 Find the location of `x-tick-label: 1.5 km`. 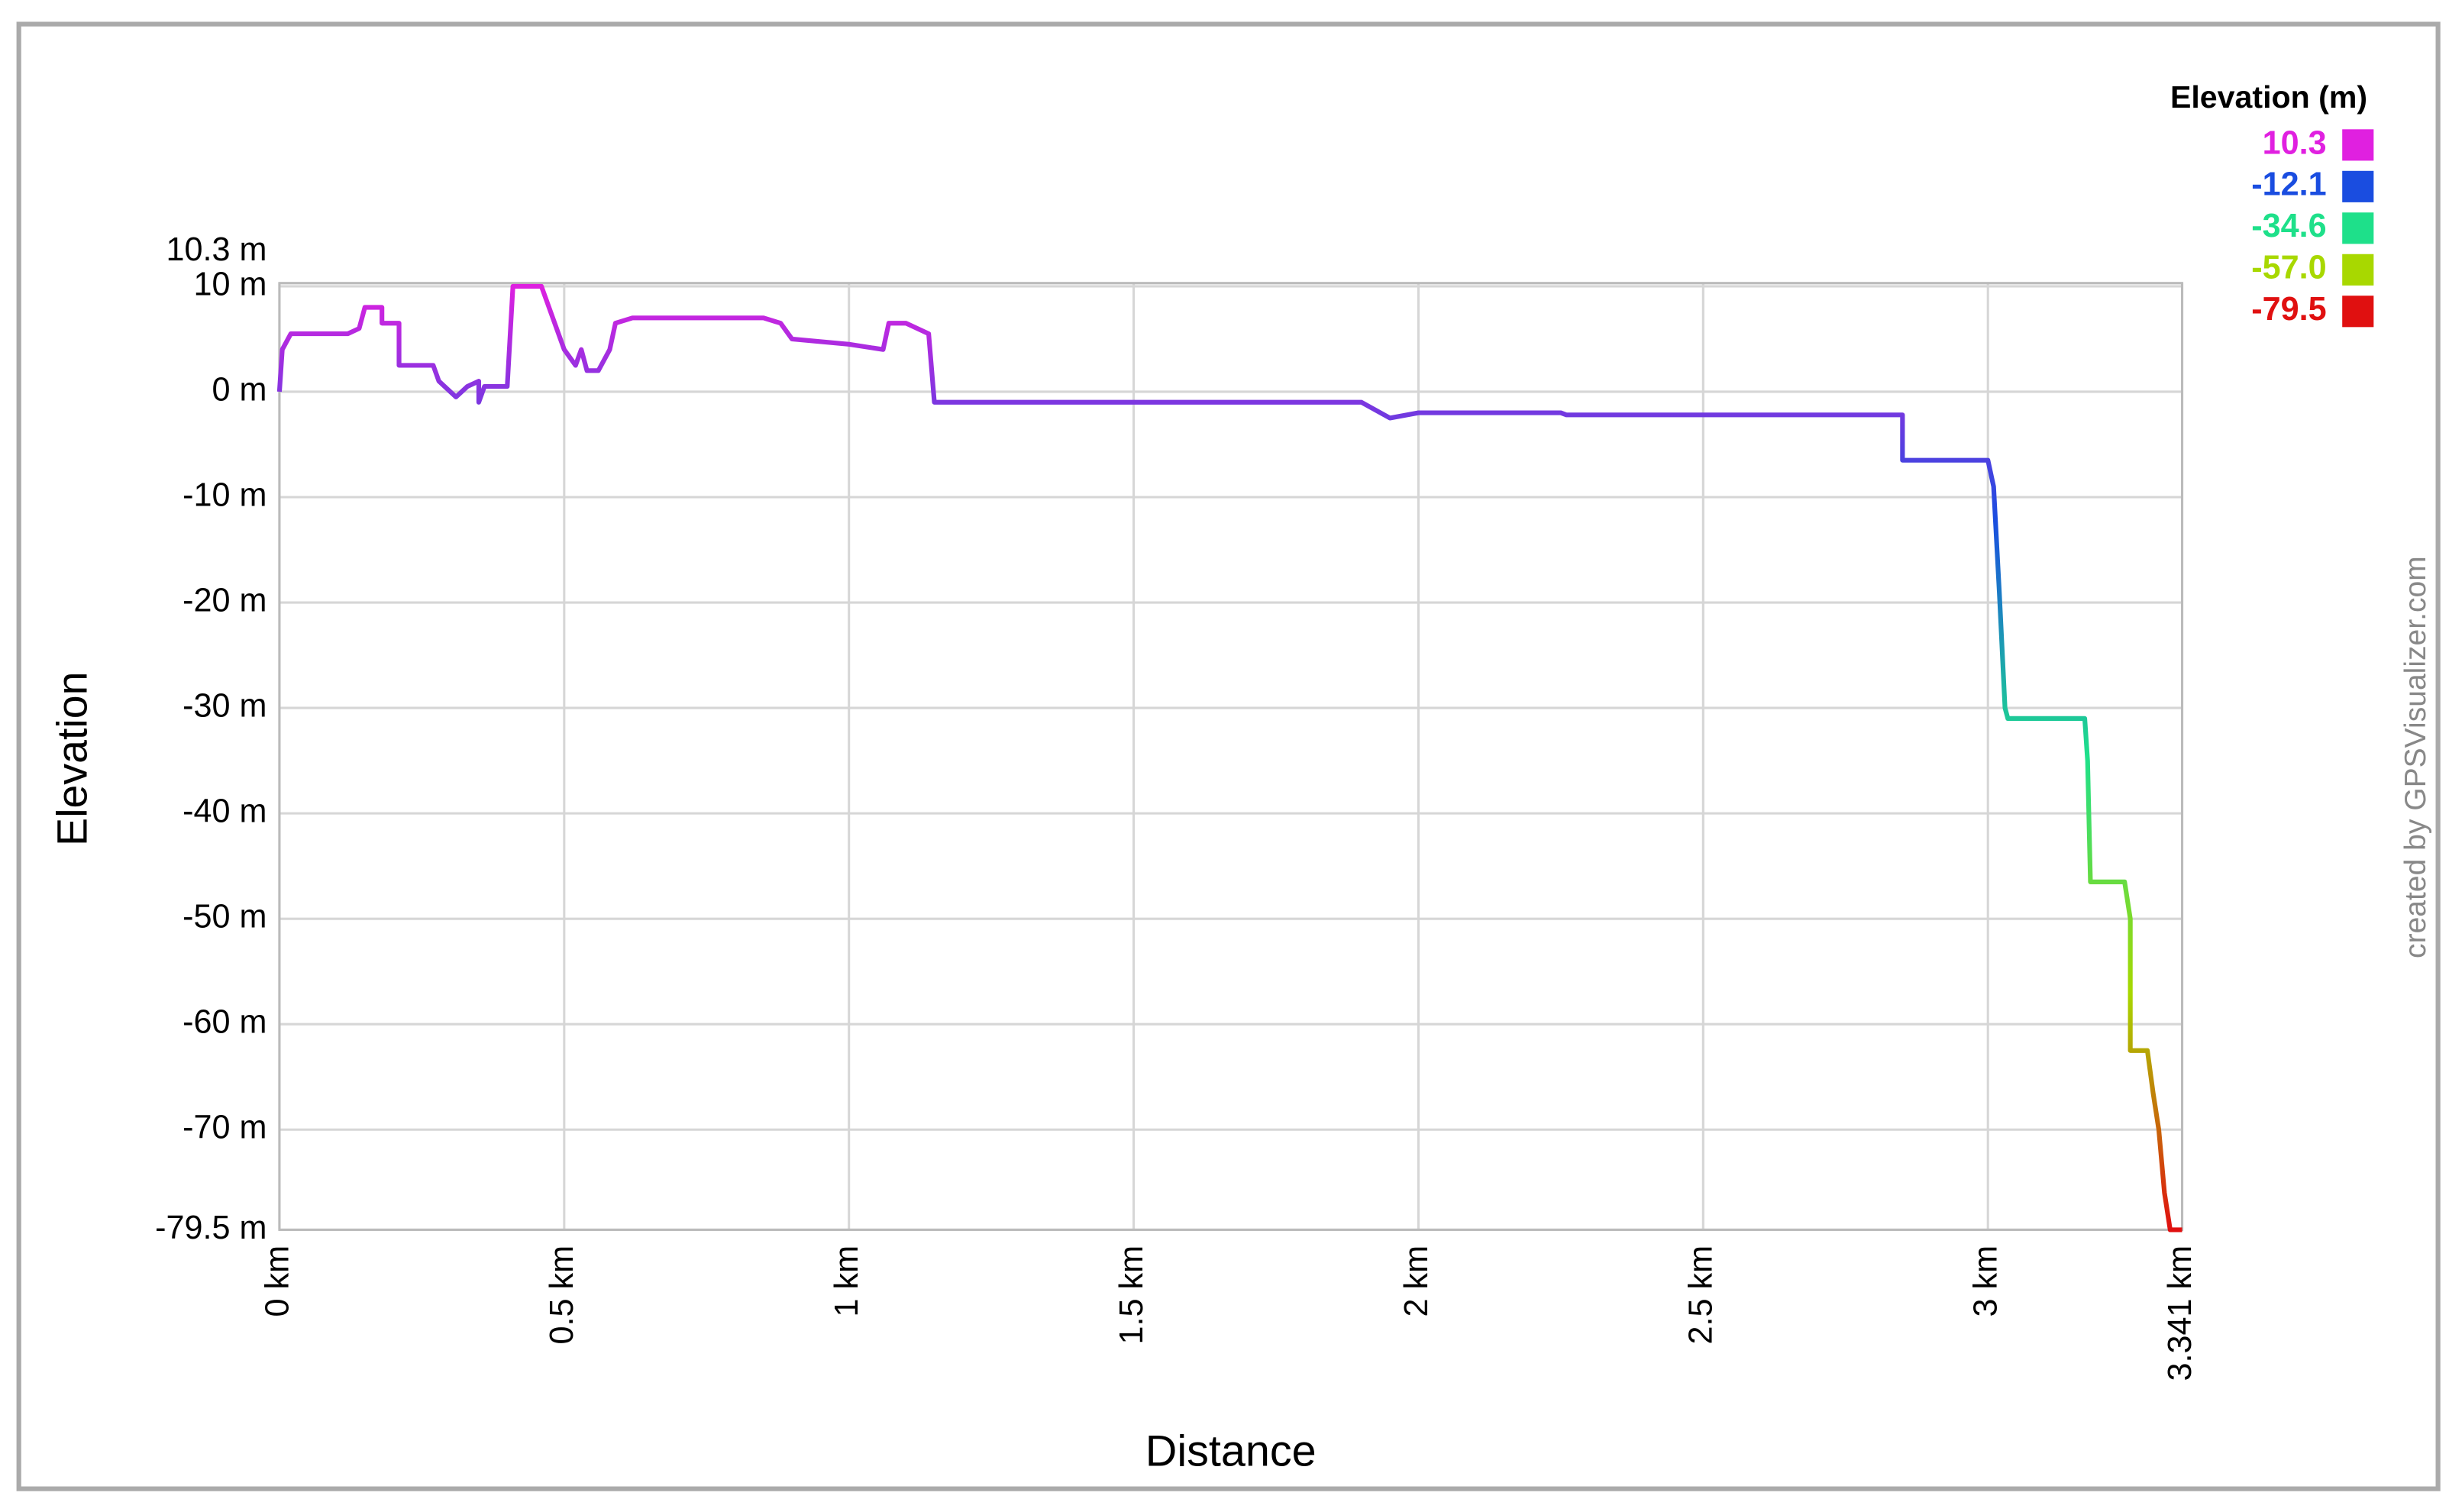

x-tick-label: 1.5 km is located at coordinates (1131, 1295).